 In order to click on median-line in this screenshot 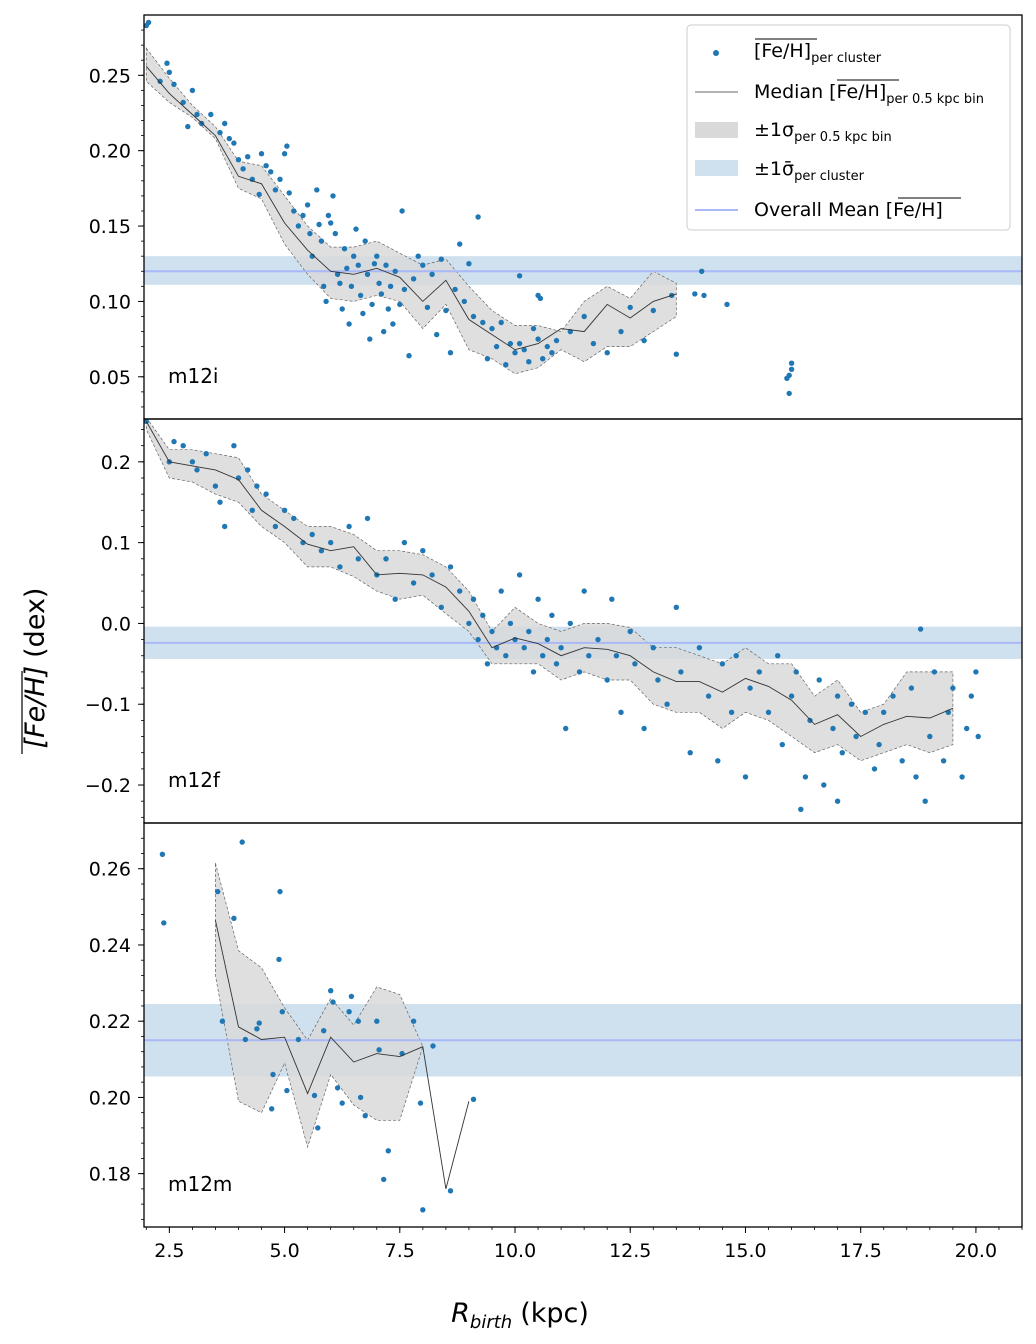, I will do `click(342, 1055)`.